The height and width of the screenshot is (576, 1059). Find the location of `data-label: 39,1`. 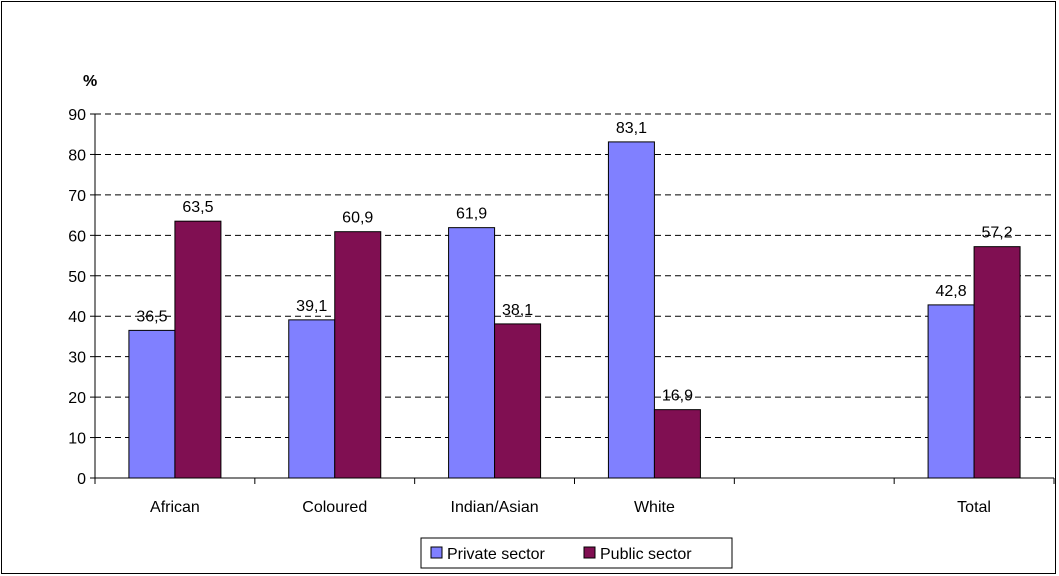

data-label: 39,1 is located at coordinates (311, 306).